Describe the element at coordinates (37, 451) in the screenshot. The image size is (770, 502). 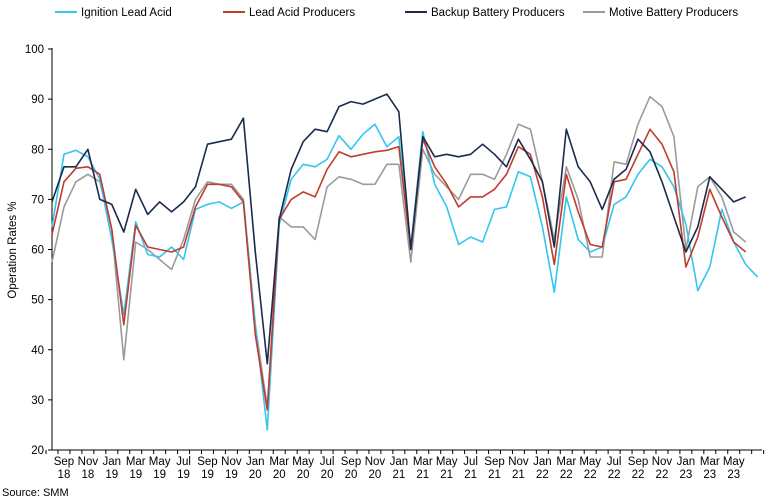
I see `y-tick-label: 20` at that location.